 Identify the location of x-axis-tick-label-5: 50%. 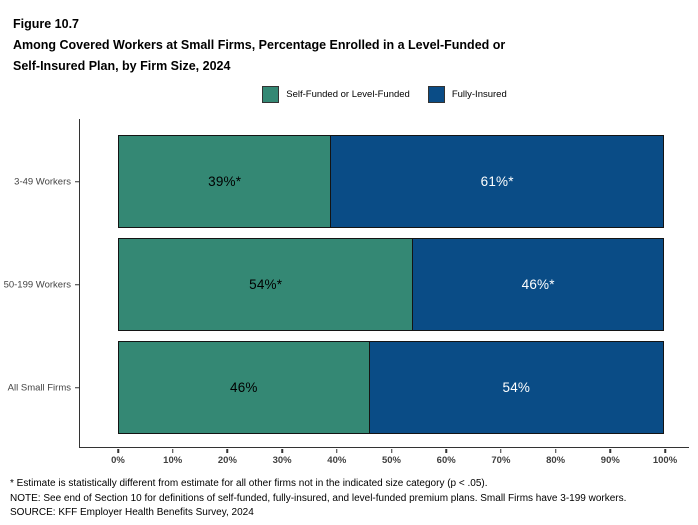
(391, 460).